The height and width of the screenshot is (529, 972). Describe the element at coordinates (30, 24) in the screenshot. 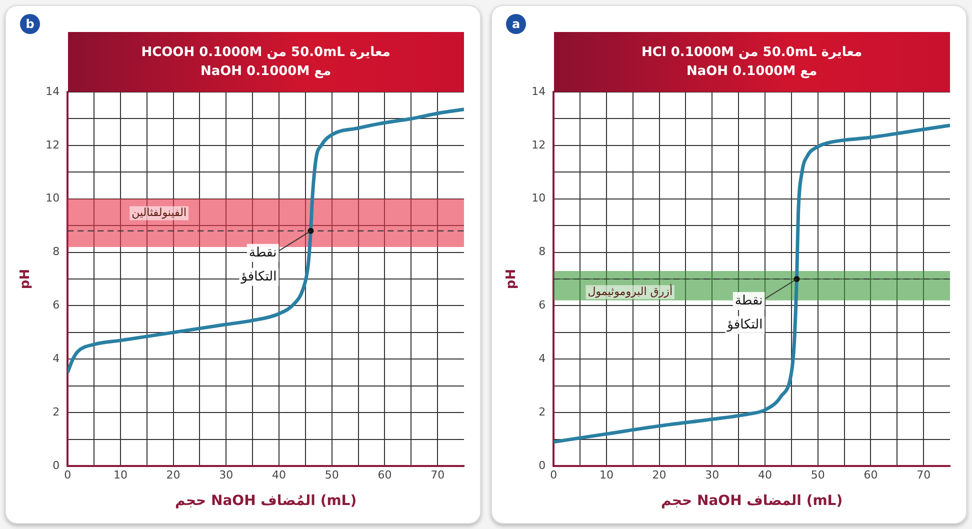

I see `text: b` at that location.